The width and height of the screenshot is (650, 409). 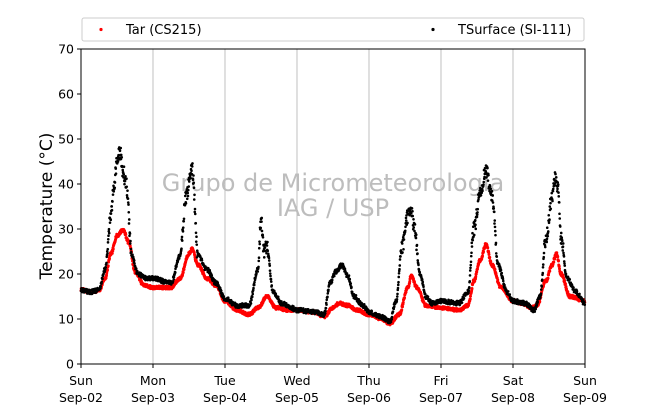 I want to click on x-tick-label-date: Sep-09, so click(x=585, y=397).